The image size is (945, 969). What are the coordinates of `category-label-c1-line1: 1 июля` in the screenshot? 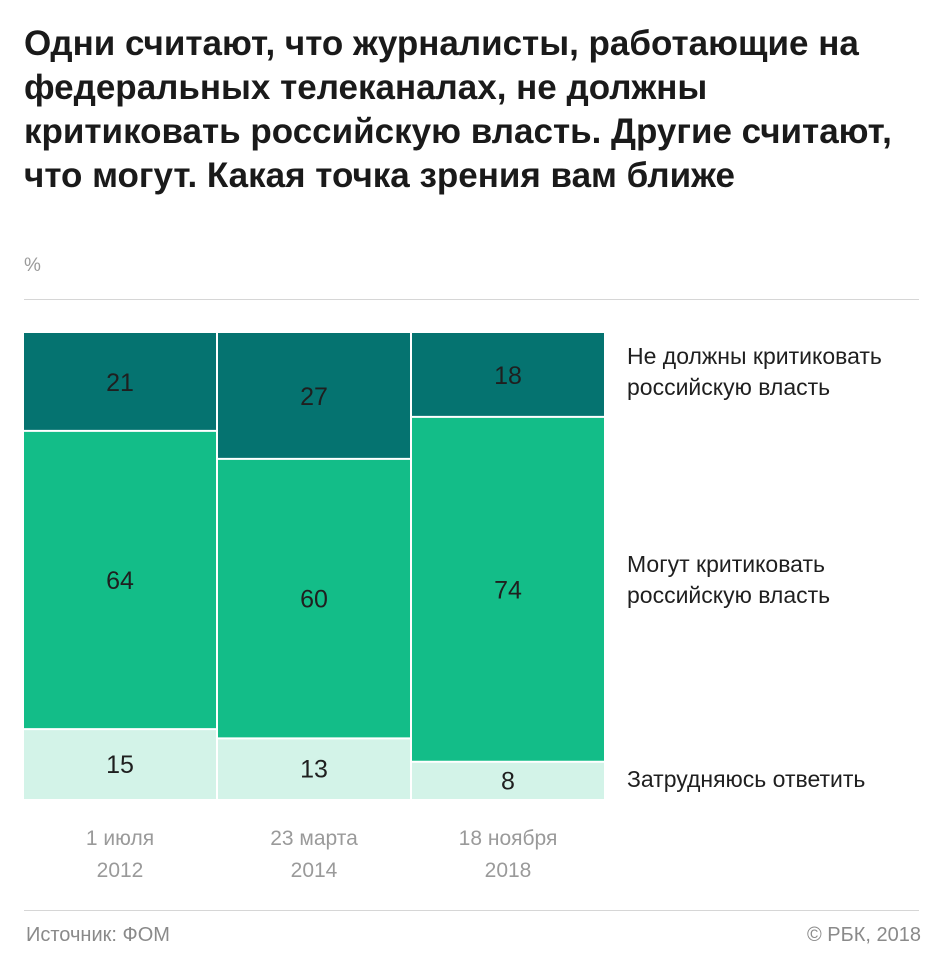 It's located at (120, 838).